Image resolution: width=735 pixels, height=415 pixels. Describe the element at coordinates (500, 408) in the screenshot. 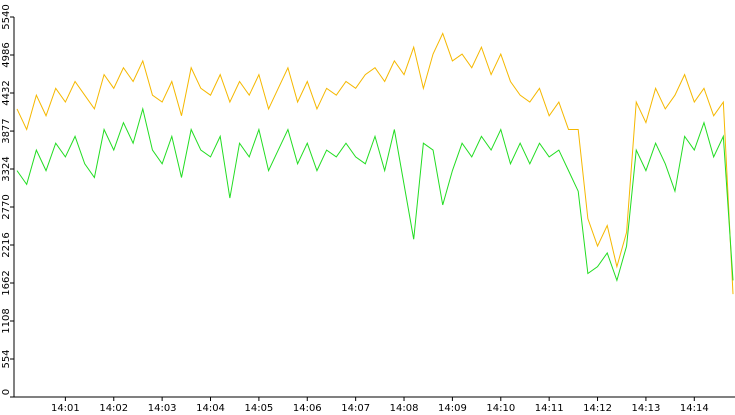

I see `x-tick-label: 14:10` at that location.